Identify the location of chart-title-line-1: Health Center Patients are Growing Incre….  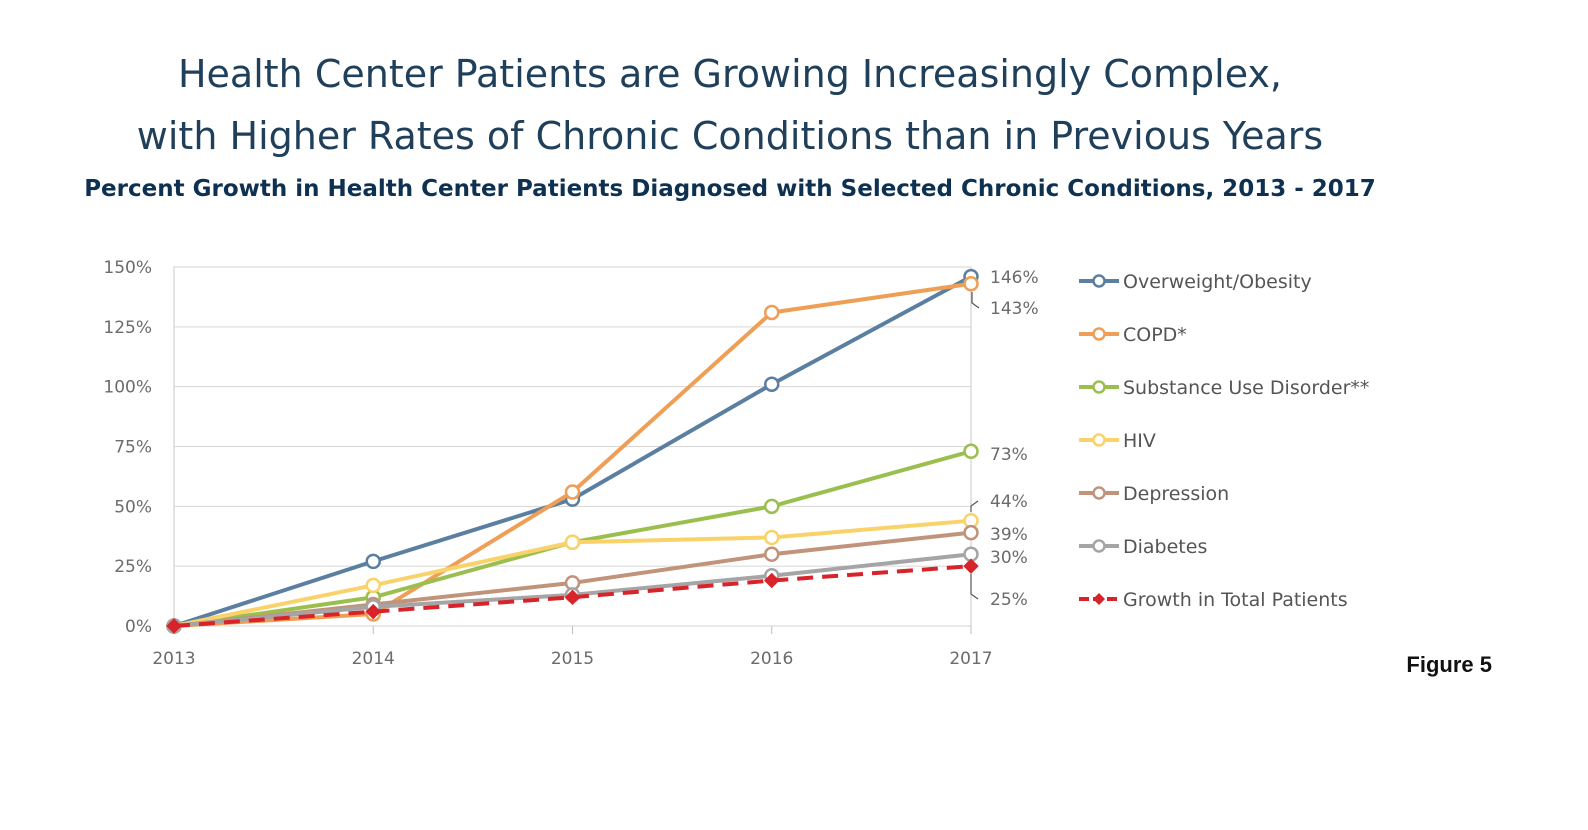
(730, 74).